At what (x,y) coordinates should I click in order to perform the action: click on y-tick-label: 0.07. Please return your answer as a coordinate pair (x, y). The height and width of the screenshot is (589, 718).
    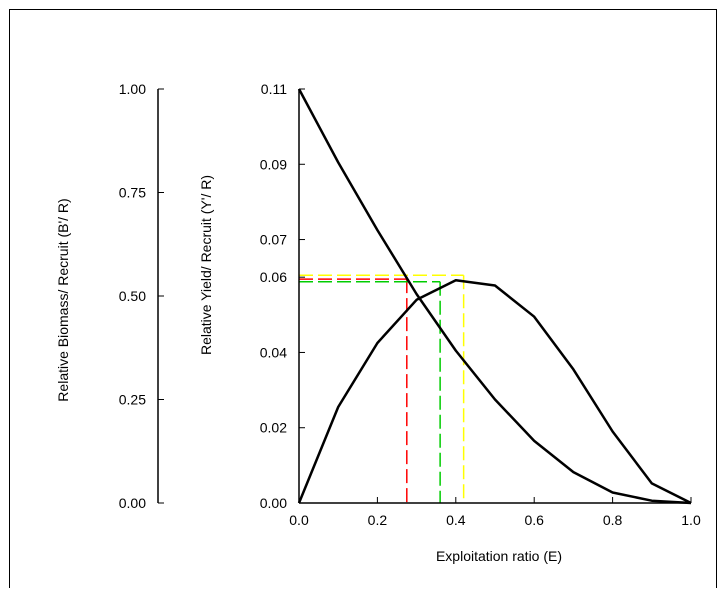
    Looking at the image, I should click on (273, 240).